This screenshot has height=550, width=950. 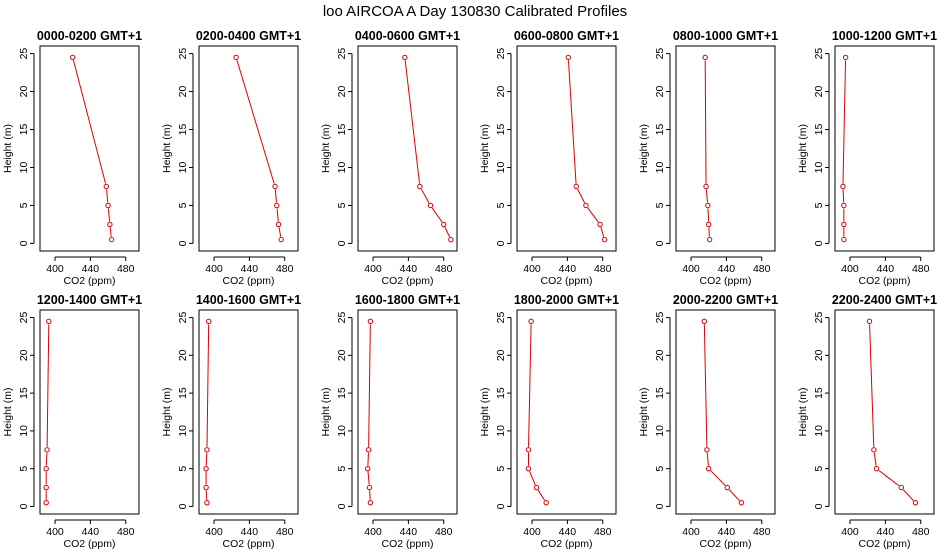 What do you see at coordinates (603, 269) in the screenshot?
I see `x-tick-label: 480` at bounding box center [603, 269].